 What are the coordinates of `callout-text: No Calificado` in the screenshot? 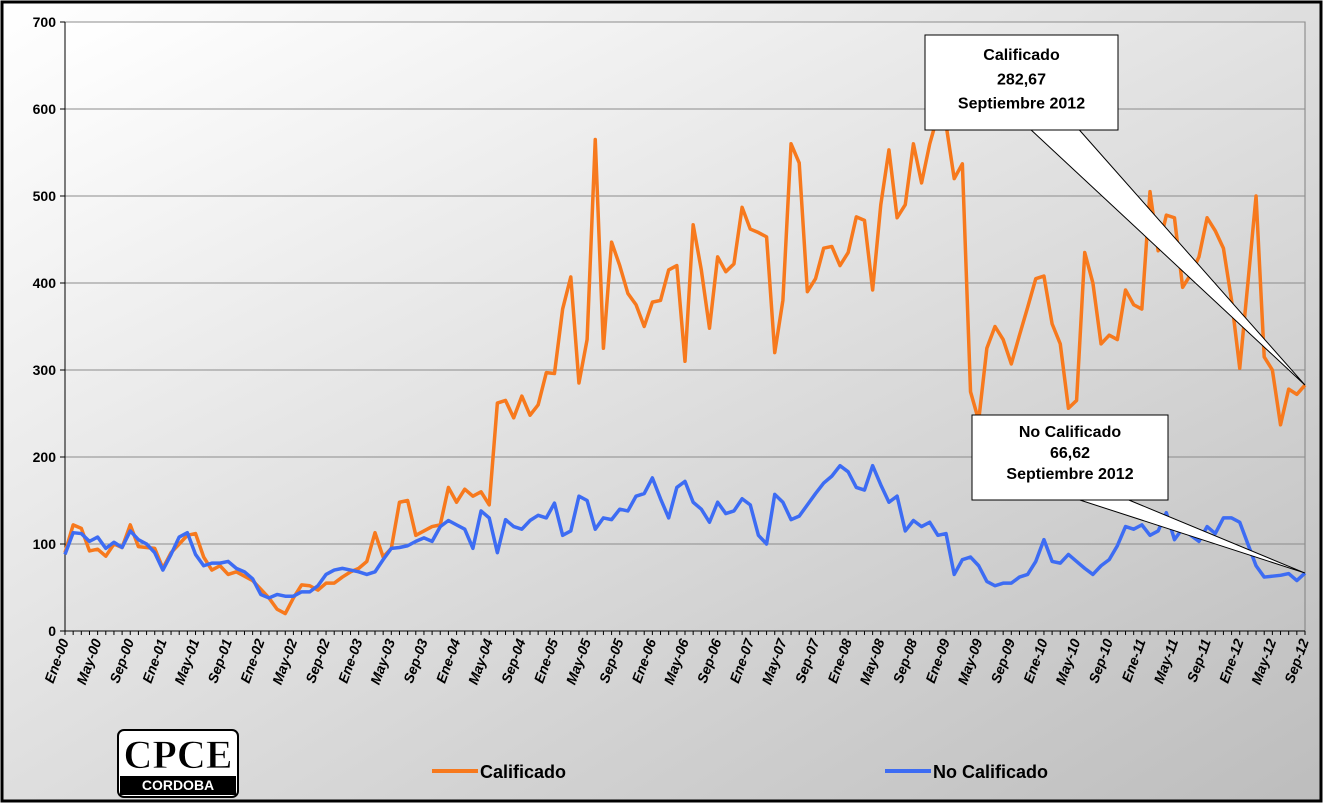 It's located at (1070, 432).